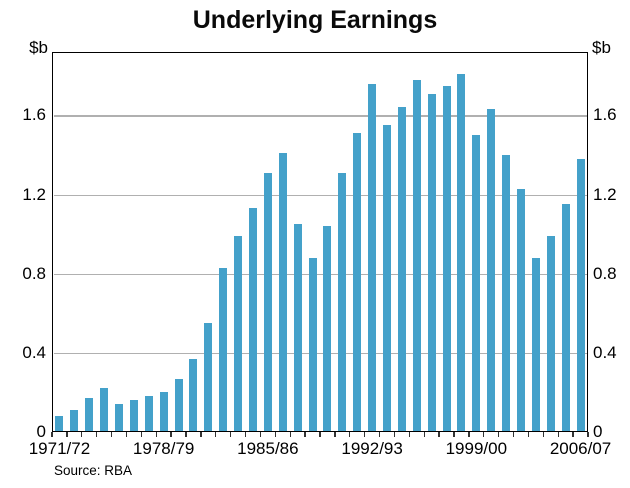  Describe the element at coordinates (163, 448) in the screenshot. I see `x-tick-label: 1978/79` at that location.